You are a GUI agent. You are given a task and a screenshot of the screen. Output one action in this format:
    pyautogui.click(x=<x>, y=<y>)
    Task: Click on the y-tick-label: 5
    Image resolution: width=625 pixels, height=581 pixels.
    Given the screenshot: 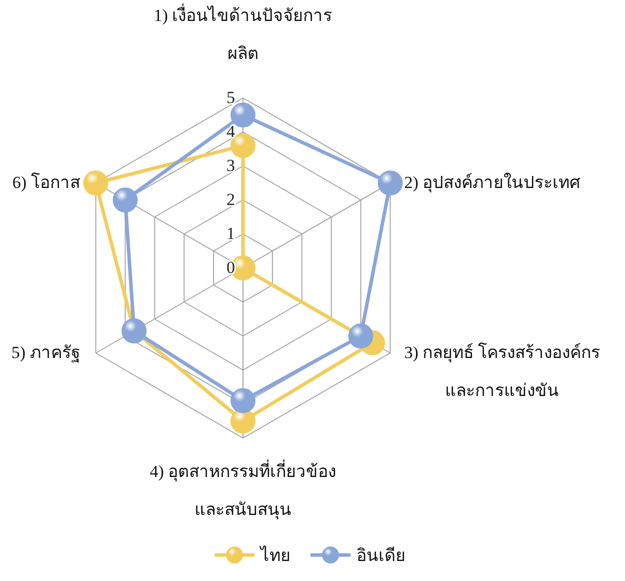 What is the action you would take?
    pyautogui.click(x=230, y=97)
    